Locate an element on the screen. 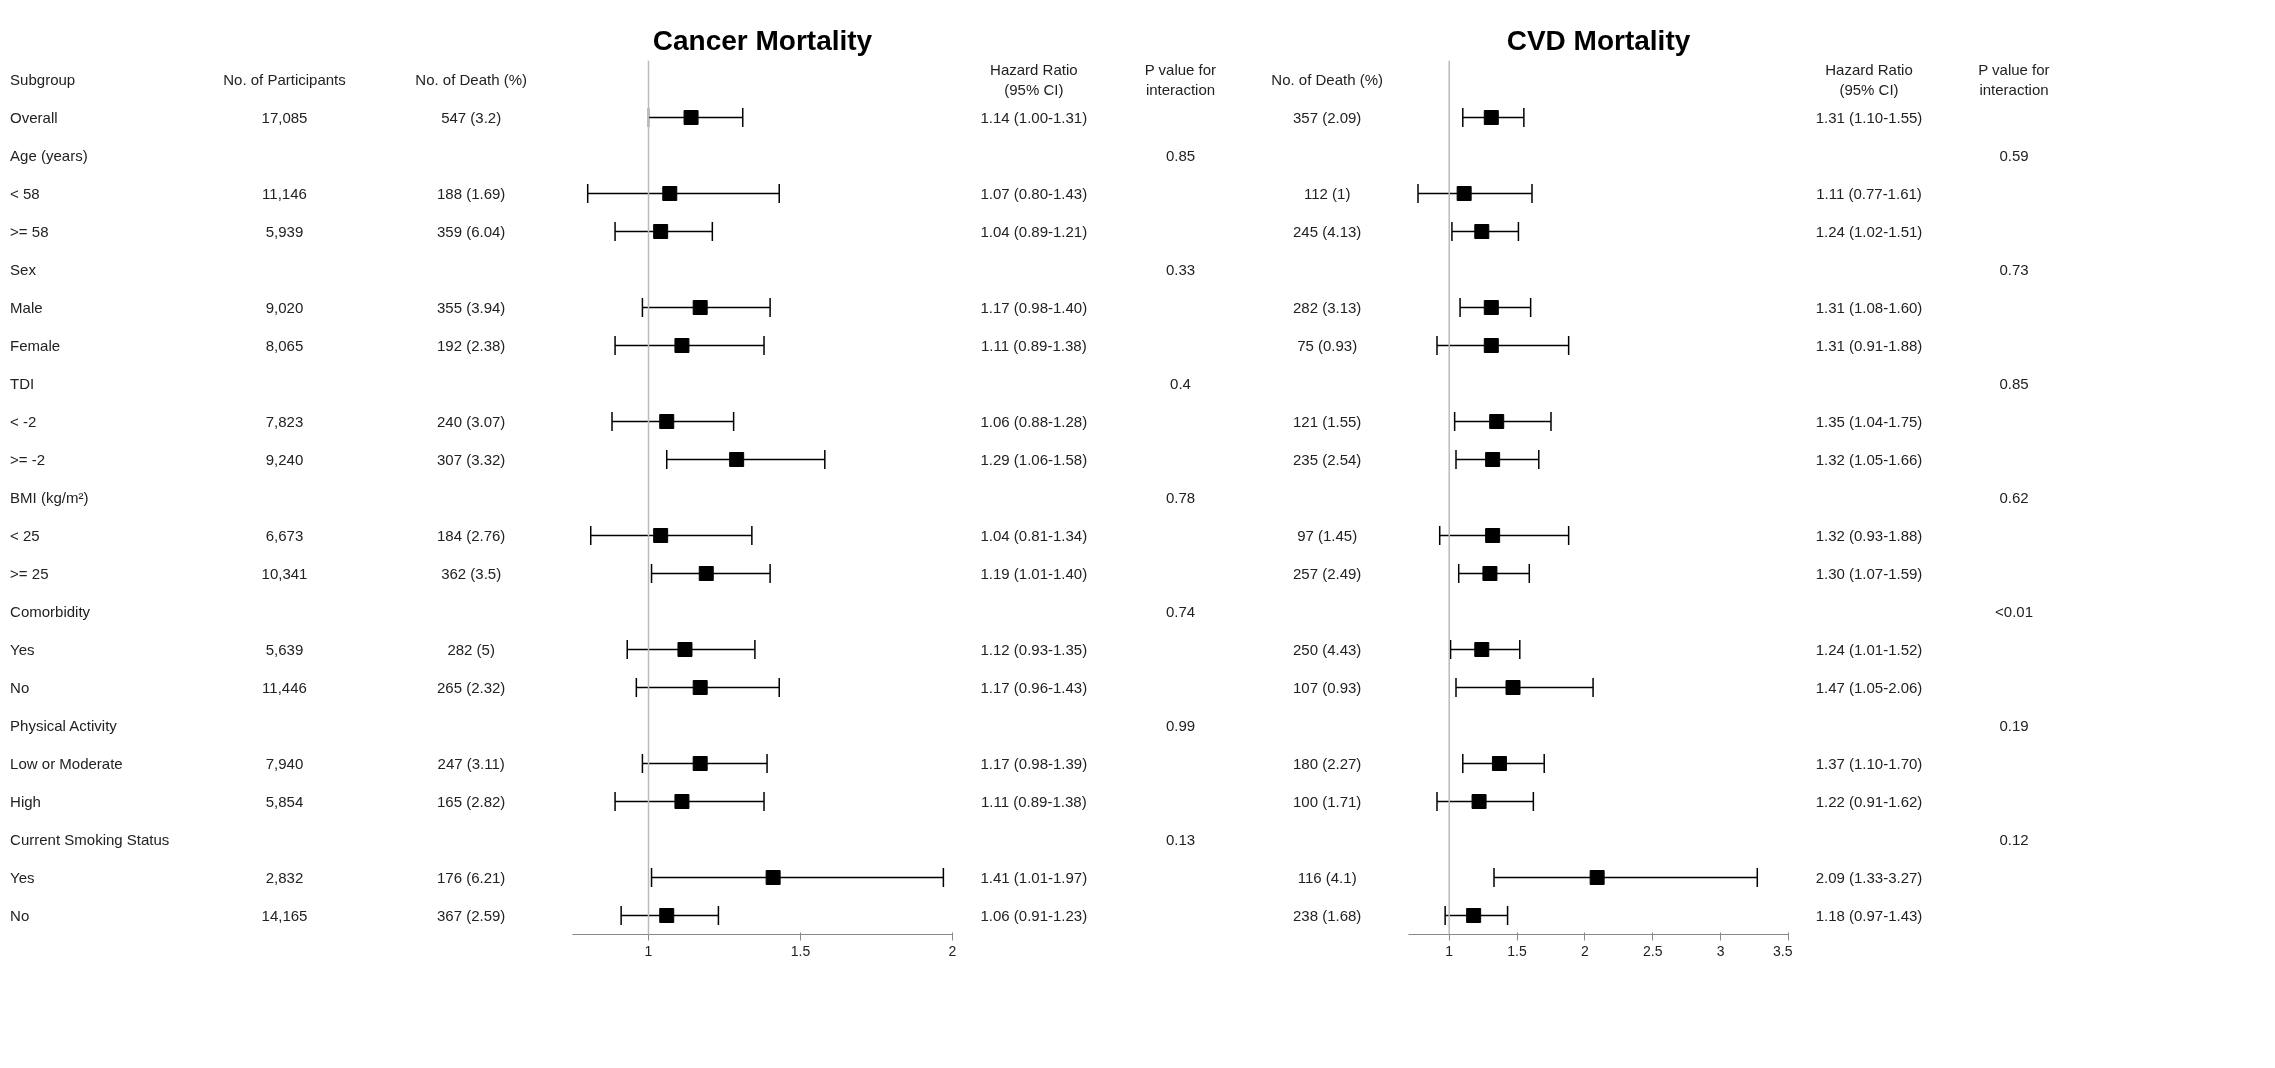  text: 184 (2.76) is located at coordinates (471, 535).